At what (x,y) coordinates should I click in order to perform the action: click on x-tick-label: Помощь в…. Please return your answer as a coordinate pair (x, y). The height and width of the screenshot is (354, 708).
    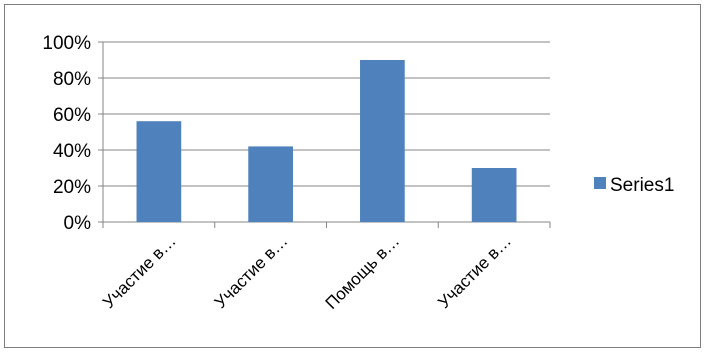
    Looking at the image, I should click on (363, 272).